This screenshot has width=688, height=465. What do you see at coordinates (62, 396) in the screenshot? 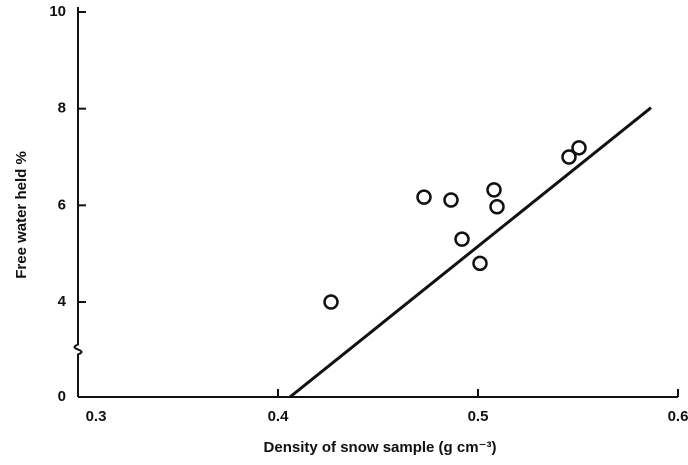
I see `y-tick-label: 0` at bounding box center [62, 396].